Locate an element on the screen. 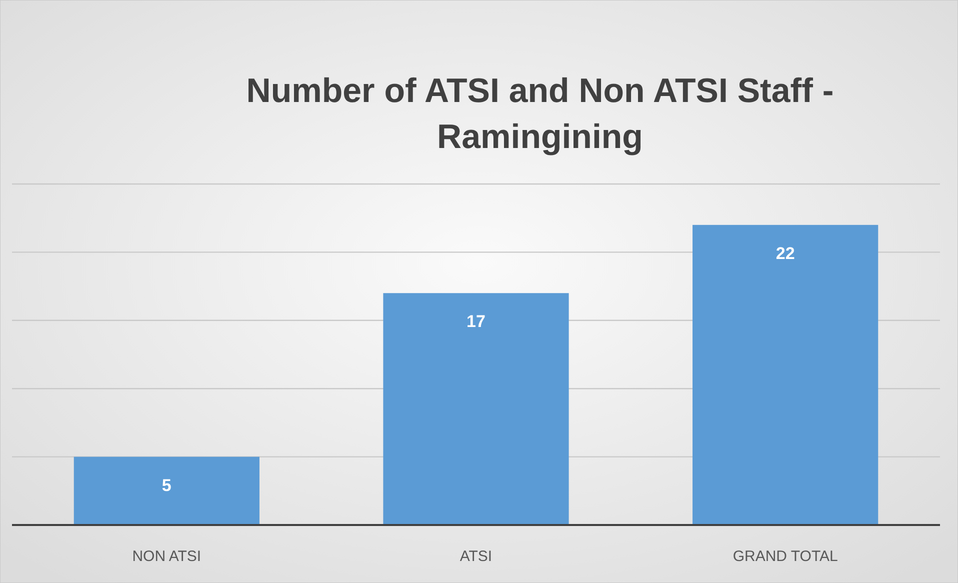 The width and height of the screenshot is (958, 583). x-tick-label: NON ATSI is located at coordinates (167, 556).